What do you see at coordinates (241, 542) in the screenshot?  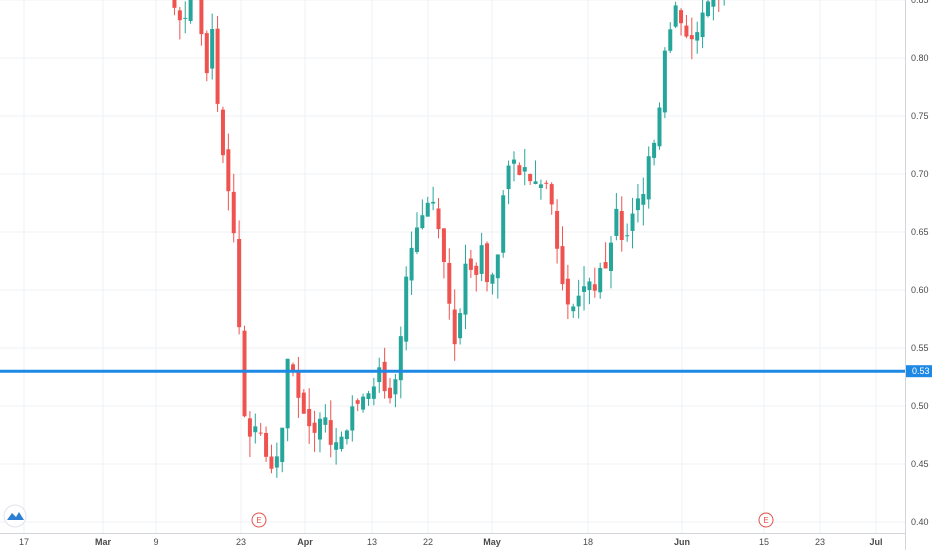 I see `x-tick-label: 23` at bounding box center [241, 542].